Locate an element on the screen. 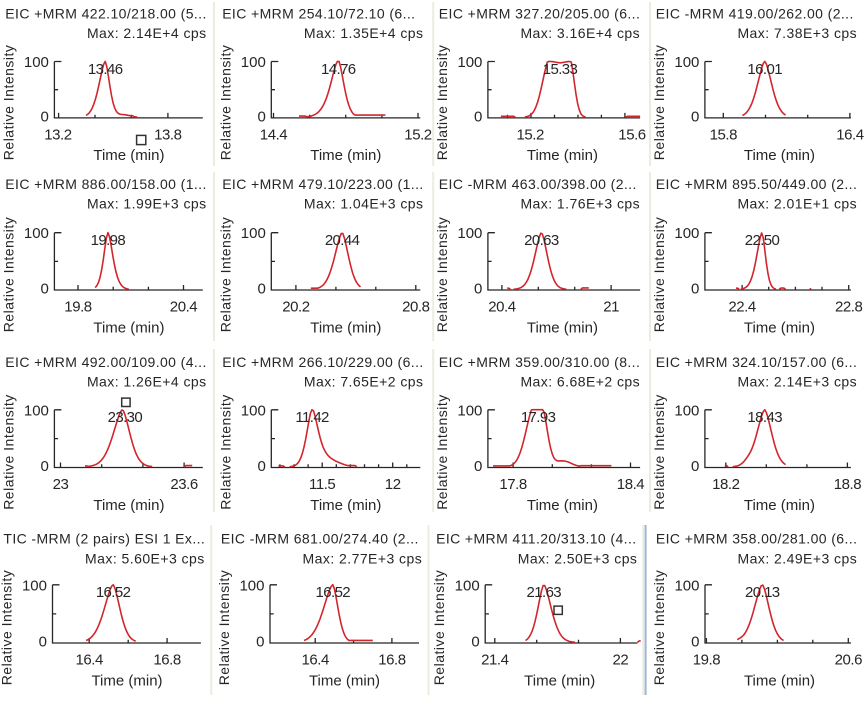 This screenshot has width=865, height=702. svg-text: 20.63 is located at coordinates (541, 240).